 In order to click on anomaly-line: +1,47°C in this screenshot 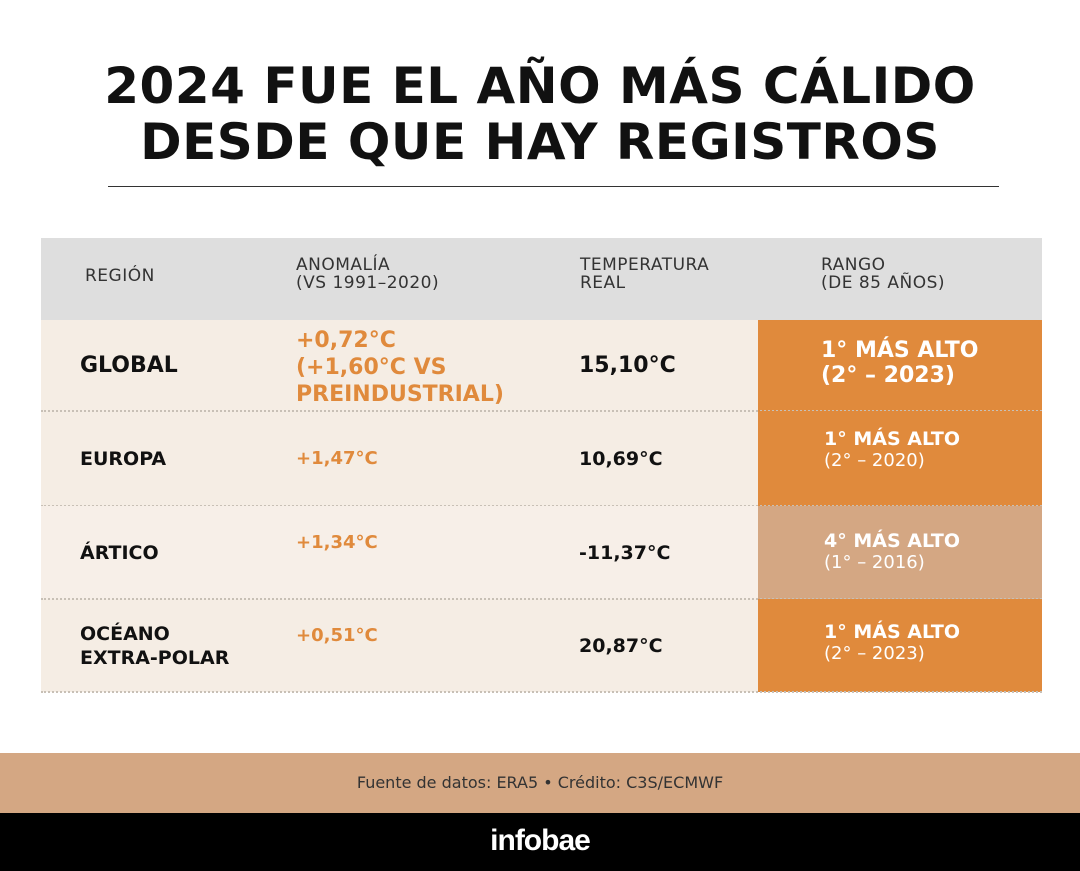, I will do `click(337, 458)`.